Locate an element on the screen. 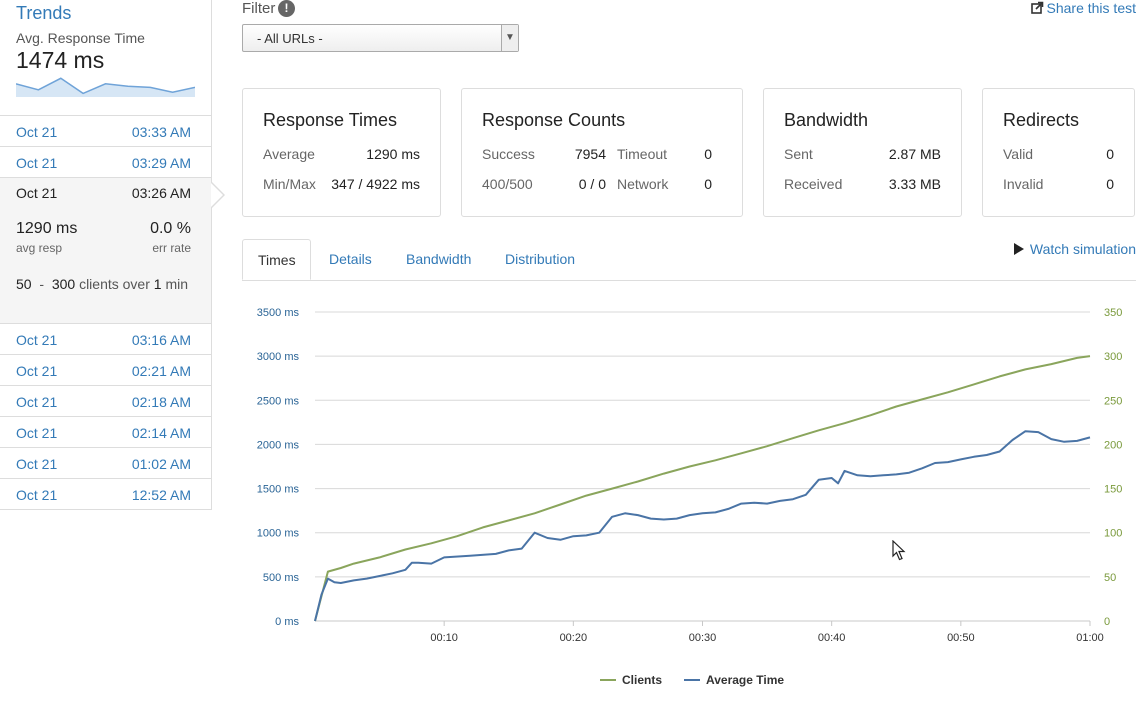 This screenshot has height=705, width=1148. error-value: 0 / 0 is located at coordinates (592, 184).